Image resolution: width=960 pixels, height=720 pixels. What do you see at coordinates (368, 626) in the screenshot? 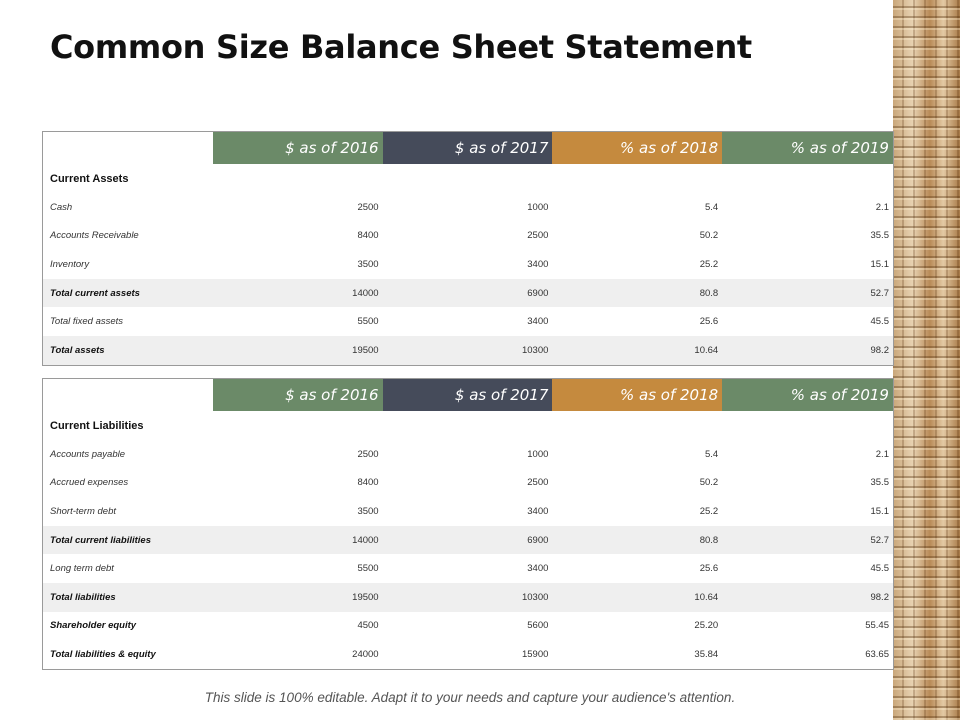
I see `cell: 4500` at bounding box center [368, 626].